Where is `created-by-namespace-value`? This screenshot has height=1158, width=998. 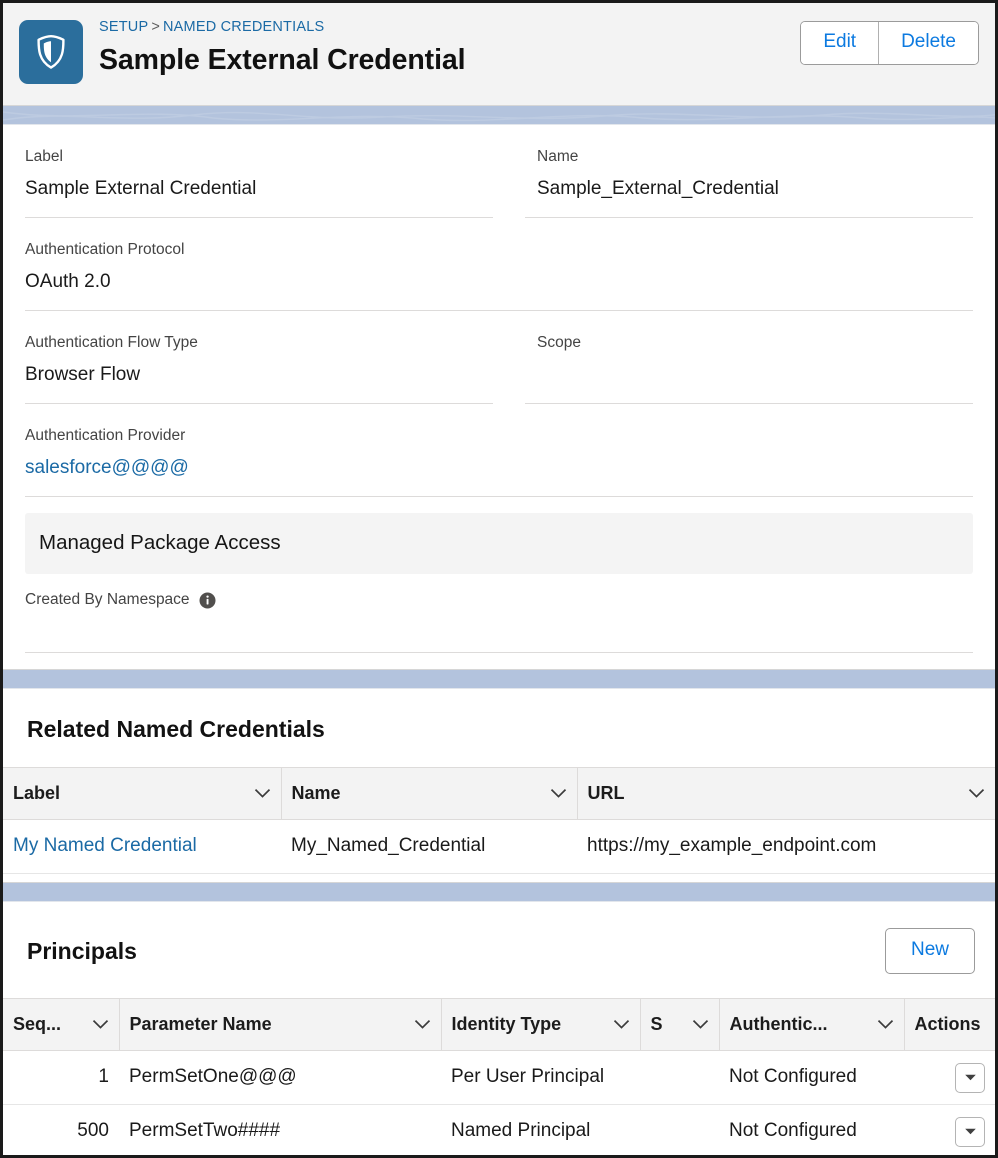
created-by-namespace-value is located at coordinates (499, 631).